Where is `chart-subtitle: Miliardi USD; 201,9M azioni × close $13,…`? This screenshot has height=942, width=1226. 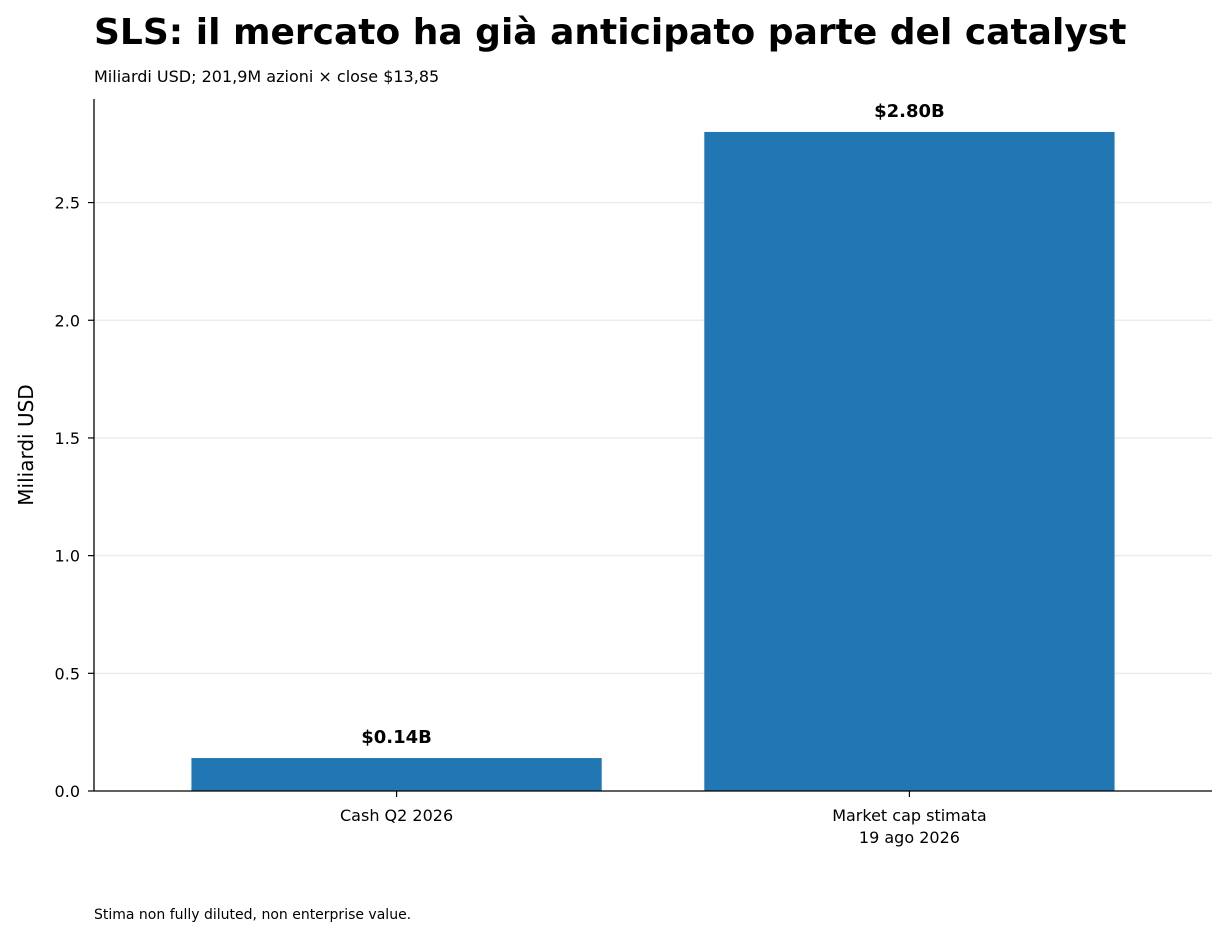 chart-subtitle: Miliardi USD; 201,9M azioni × close $13,… is located at coordinates (267, 76).